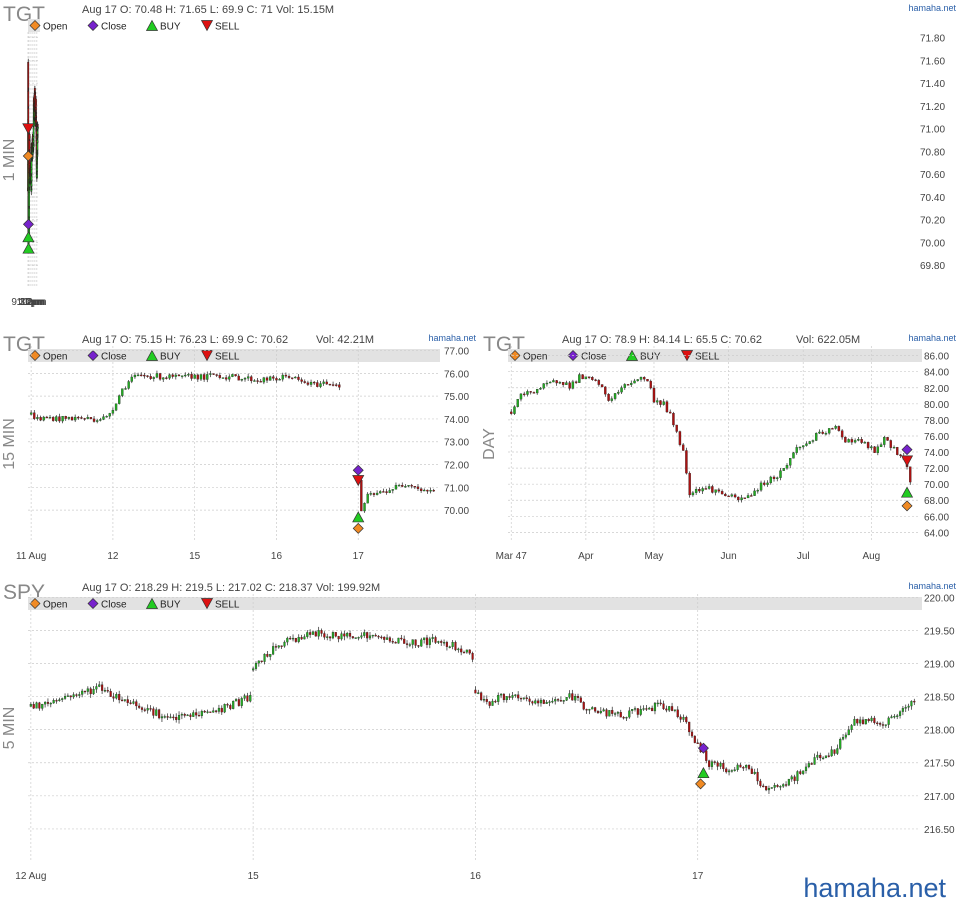  I want to click on y-tick-label: 70.20, so click(932, 221).